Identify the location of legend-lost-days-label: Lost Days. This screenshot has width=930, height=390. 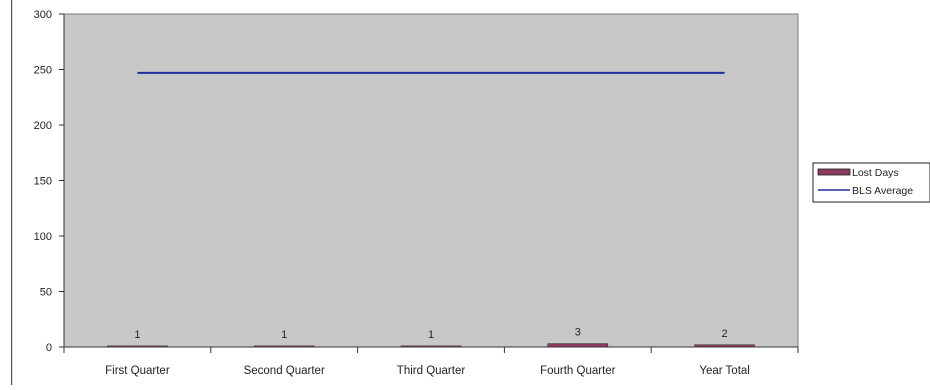
(875, 173).